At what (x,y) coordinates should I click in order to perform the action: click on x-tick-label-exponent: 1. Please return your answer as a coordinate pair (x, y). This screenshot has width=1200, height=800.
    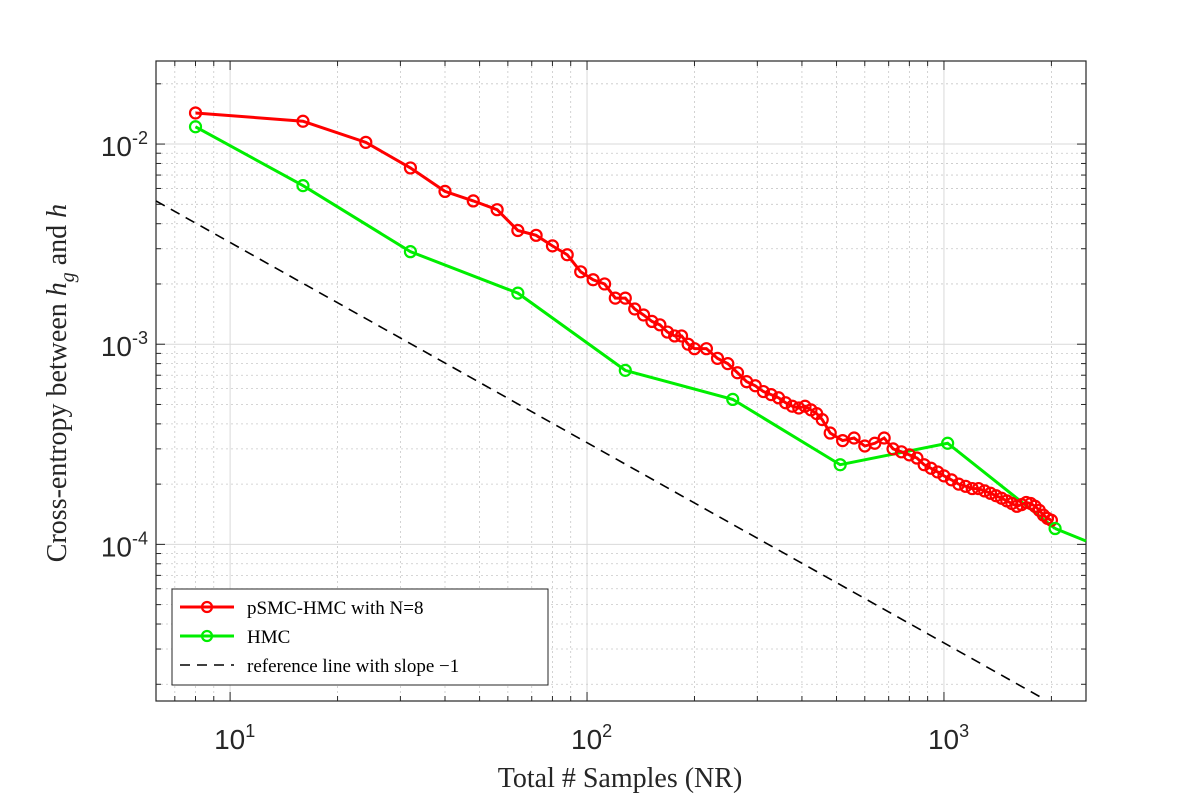
    Looking at the image, I should click on (250, 731).